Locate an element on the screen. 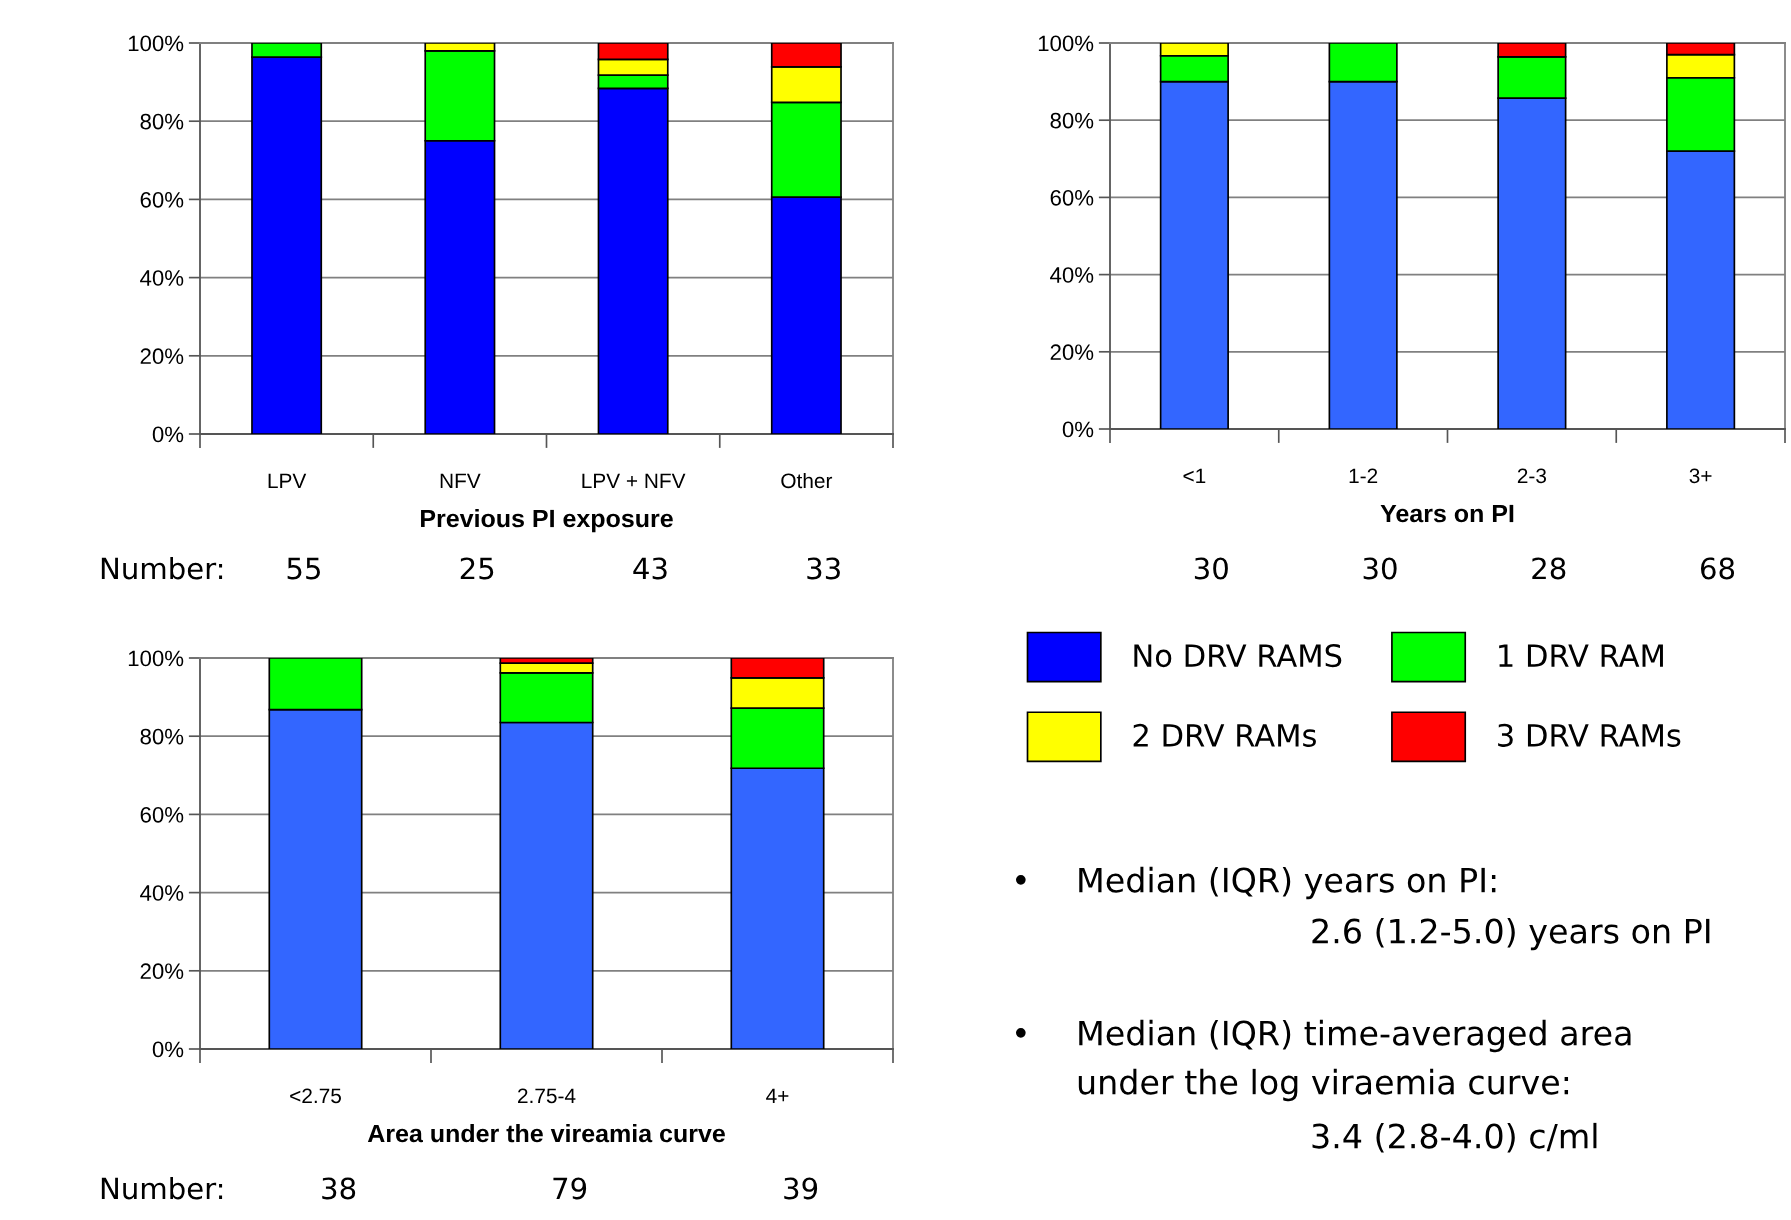 This screenshot has width=1791, height=1220. text: 25 is located at coordinates (477, 568).